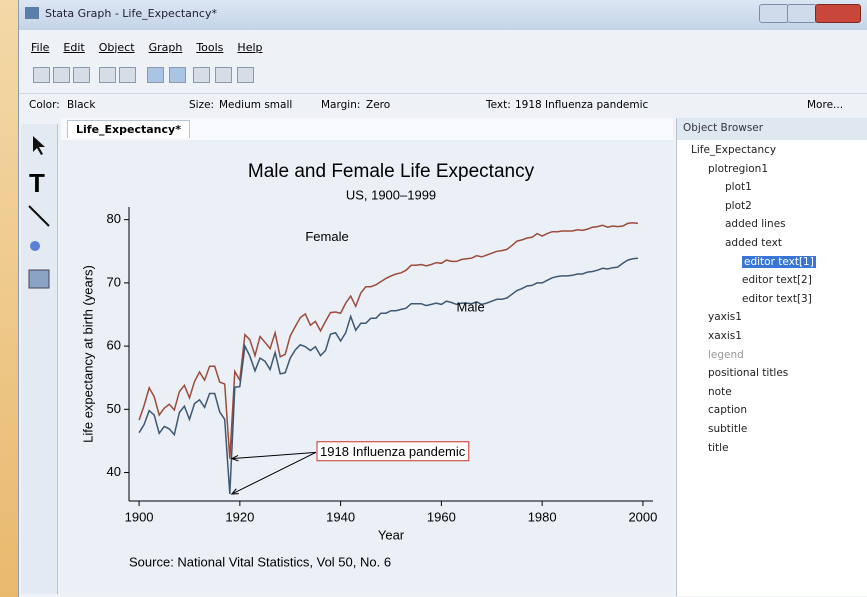 The height and width of the screenshot is (597, 867). Describe the element at coordinates (114, 345) in the screenshot. I see `y-tick-label: 60` at that location.